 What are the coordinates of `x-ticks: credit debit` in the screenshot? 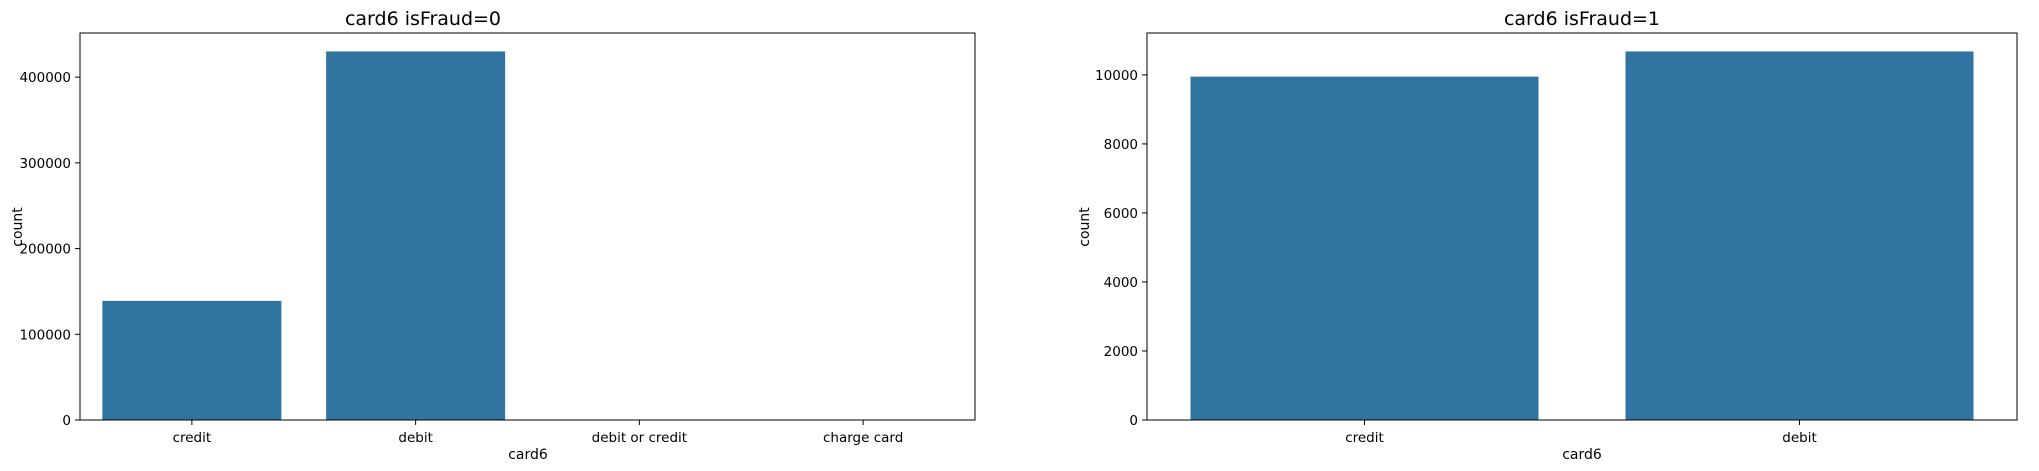 It's located at (1581, 433).